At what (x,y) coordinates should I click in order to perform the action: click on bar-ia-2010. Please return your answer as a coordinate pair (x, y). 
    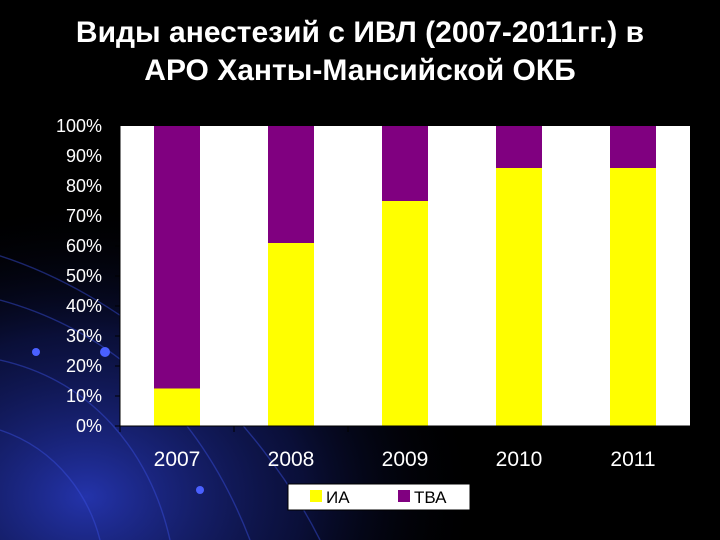
    Looking at the image, I should click on (519, 297).